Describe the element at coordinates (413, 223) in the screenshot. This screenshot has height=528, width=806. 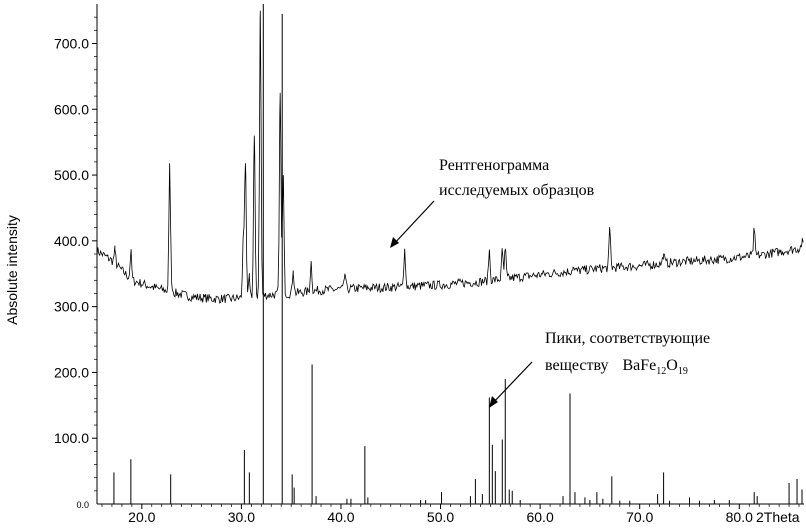
I see `annotation-1-arrow` at that location.